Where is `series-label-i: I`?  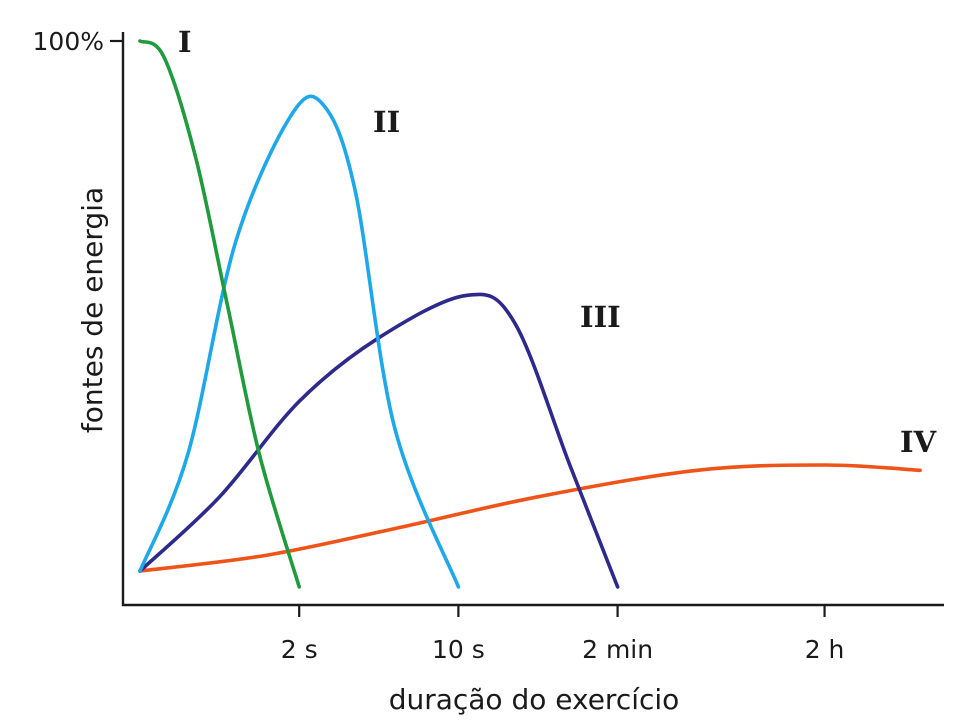 series-label-i: I is located at coordinates (185, 42).